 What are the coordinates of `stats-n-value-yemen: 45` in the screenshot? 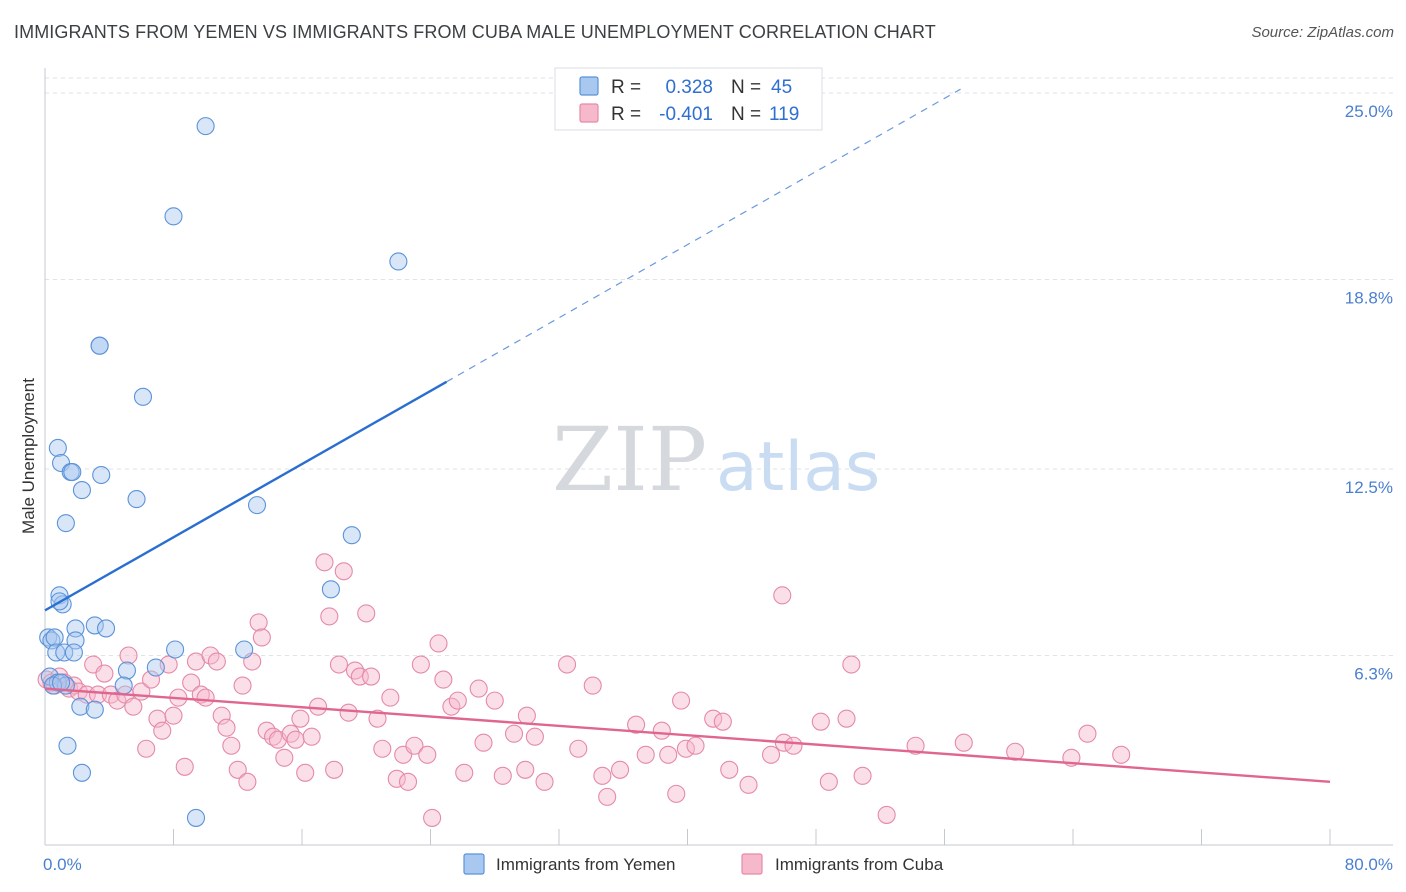 It's located at (781, 87).